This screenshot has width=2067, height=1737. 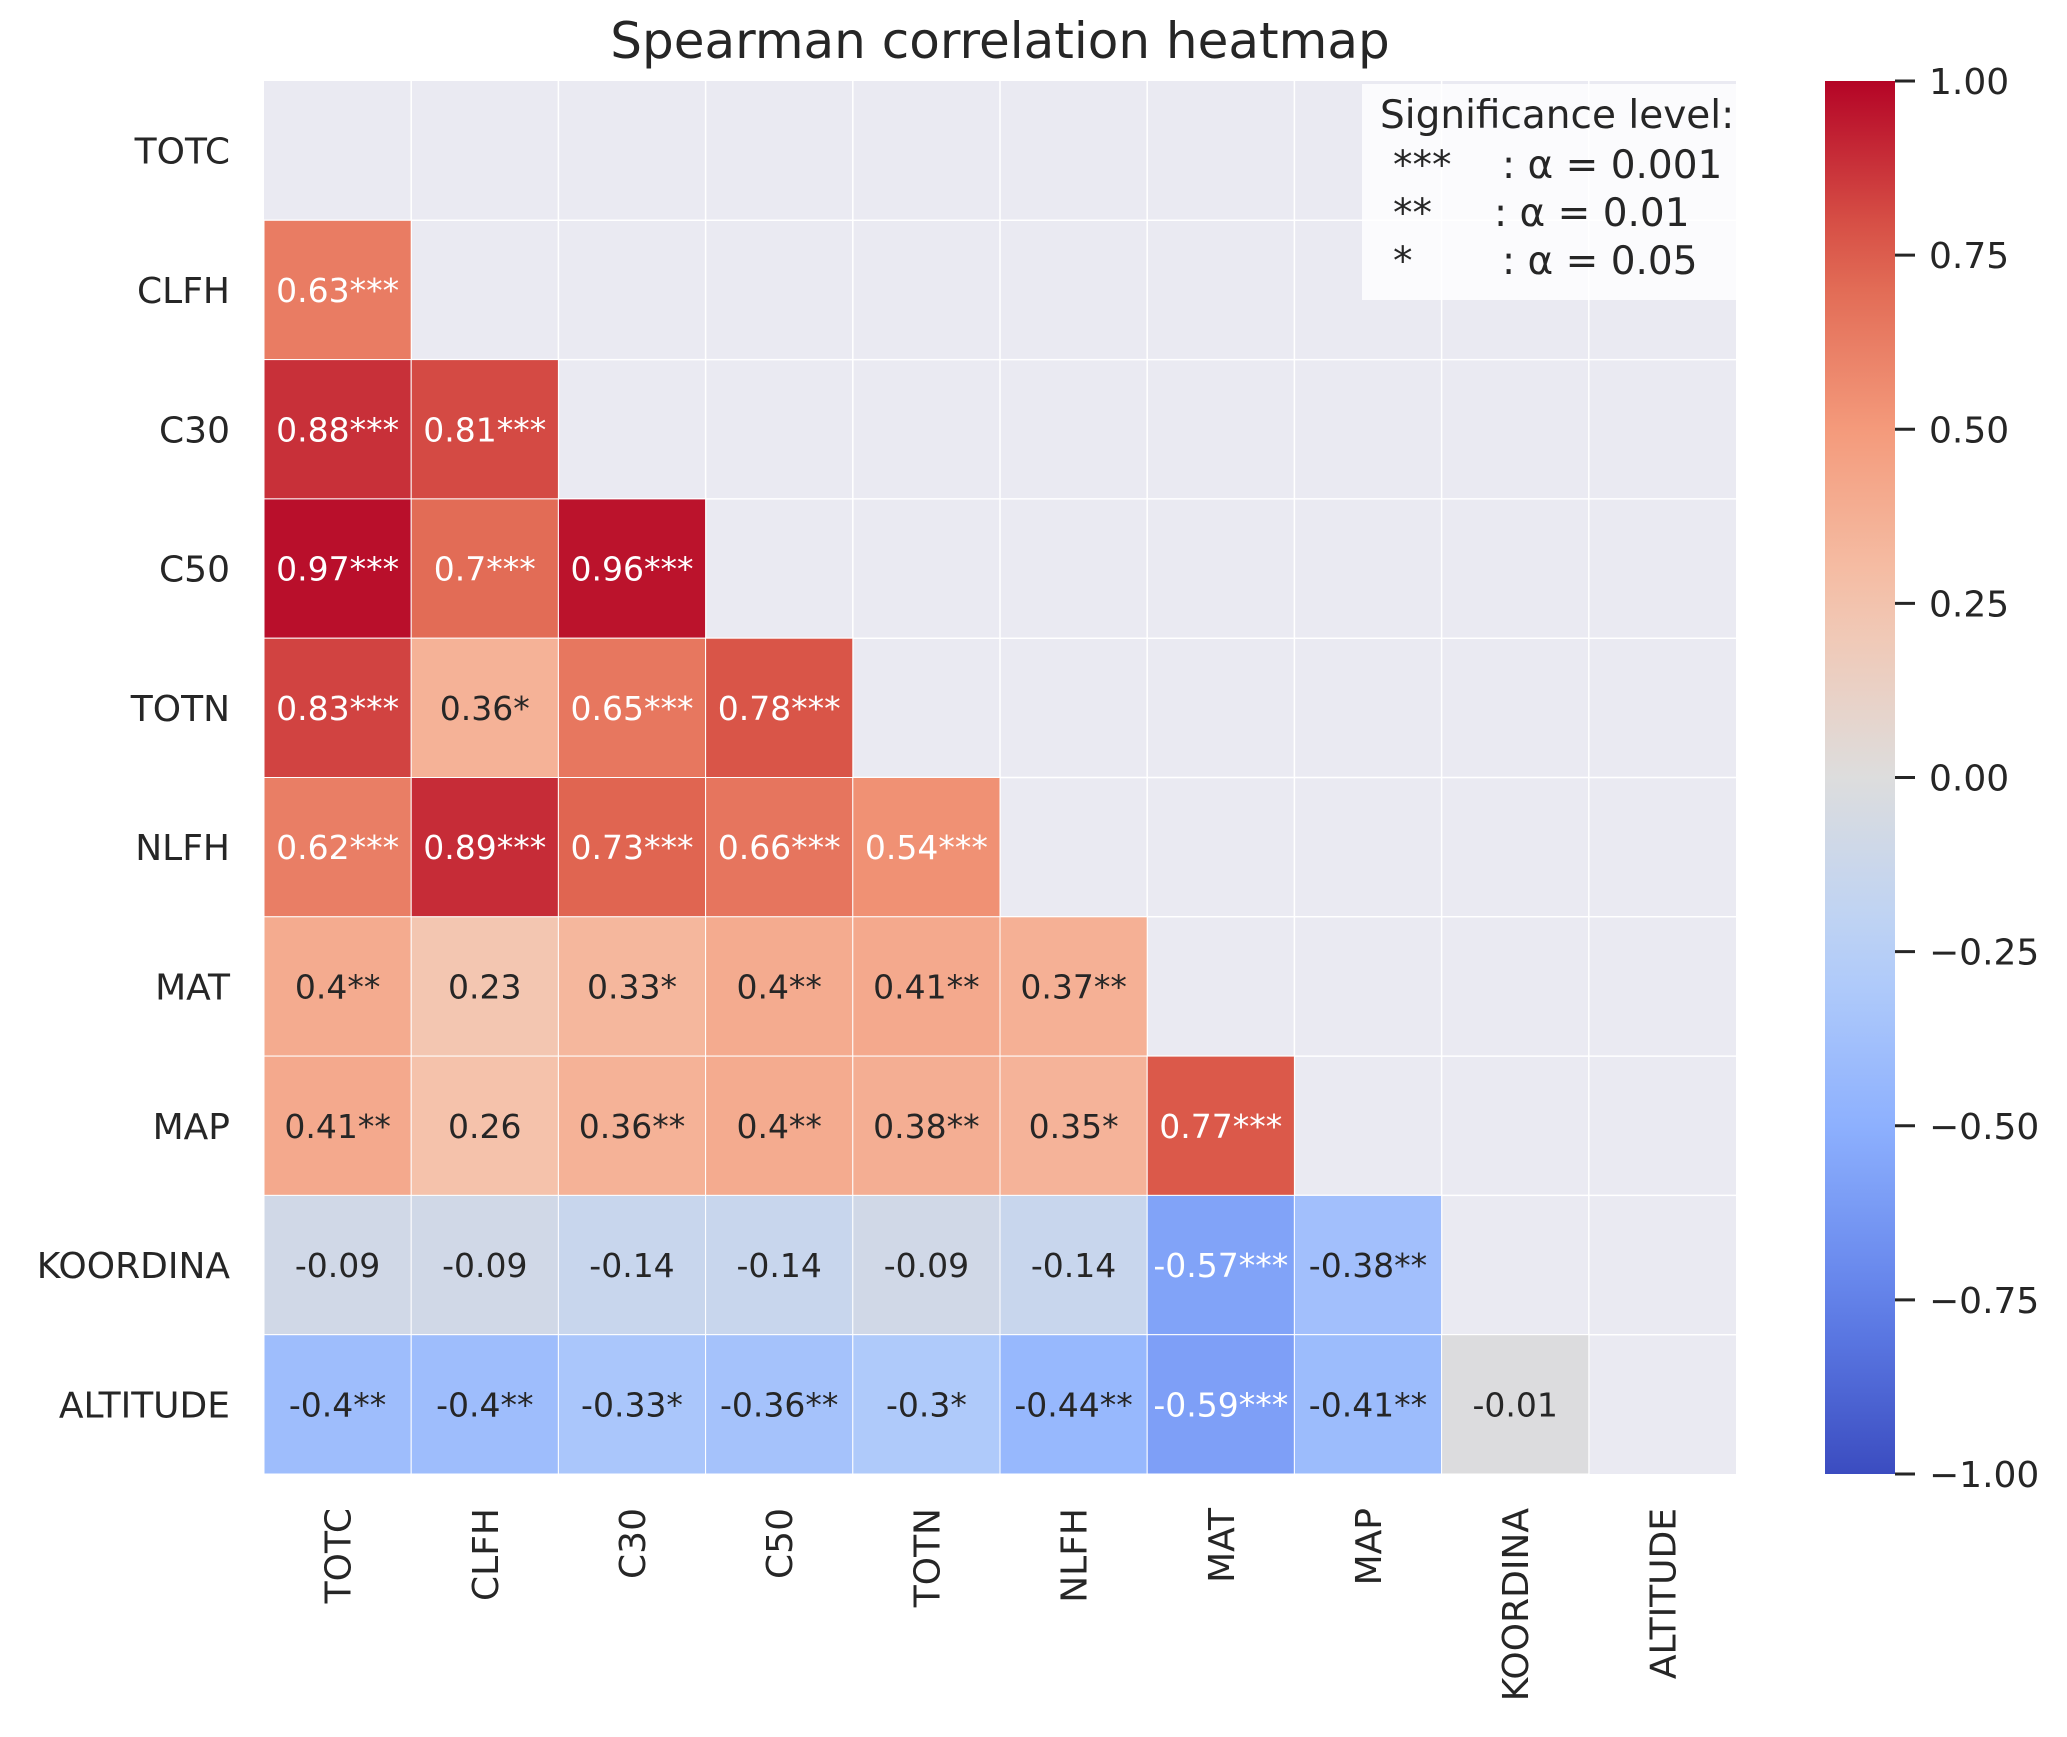 I want to click on heatmap-cell-map-c50, so click(x=779, y=1125).